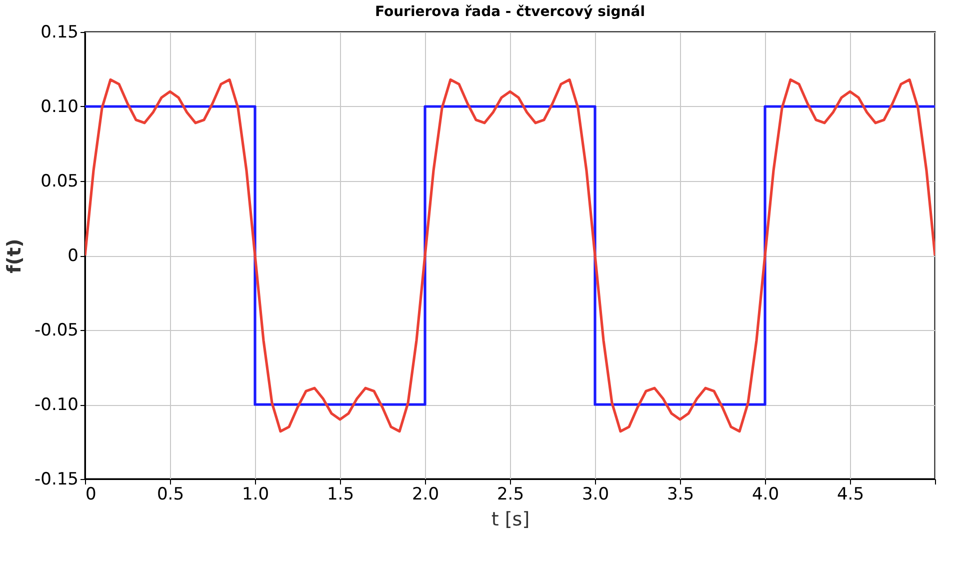  Describe the element at coordinates (56, 480) in the screenshot. I see `y-tick-label: -0.15` at that location.